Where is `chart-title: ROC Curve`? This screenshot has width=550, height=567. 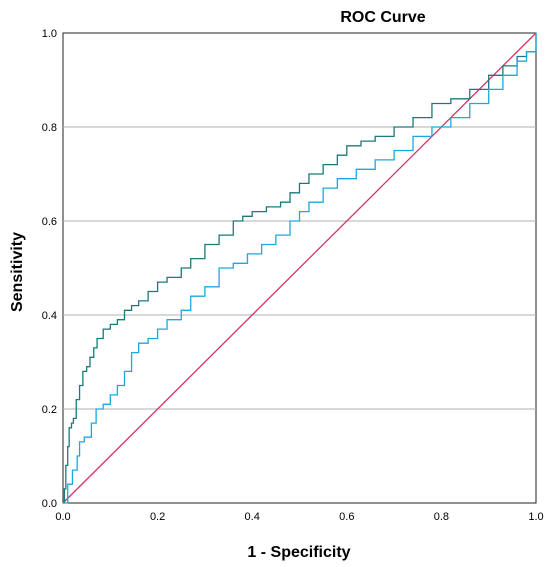
chart-title: ROC Curve is located at coordinates (382, 17).